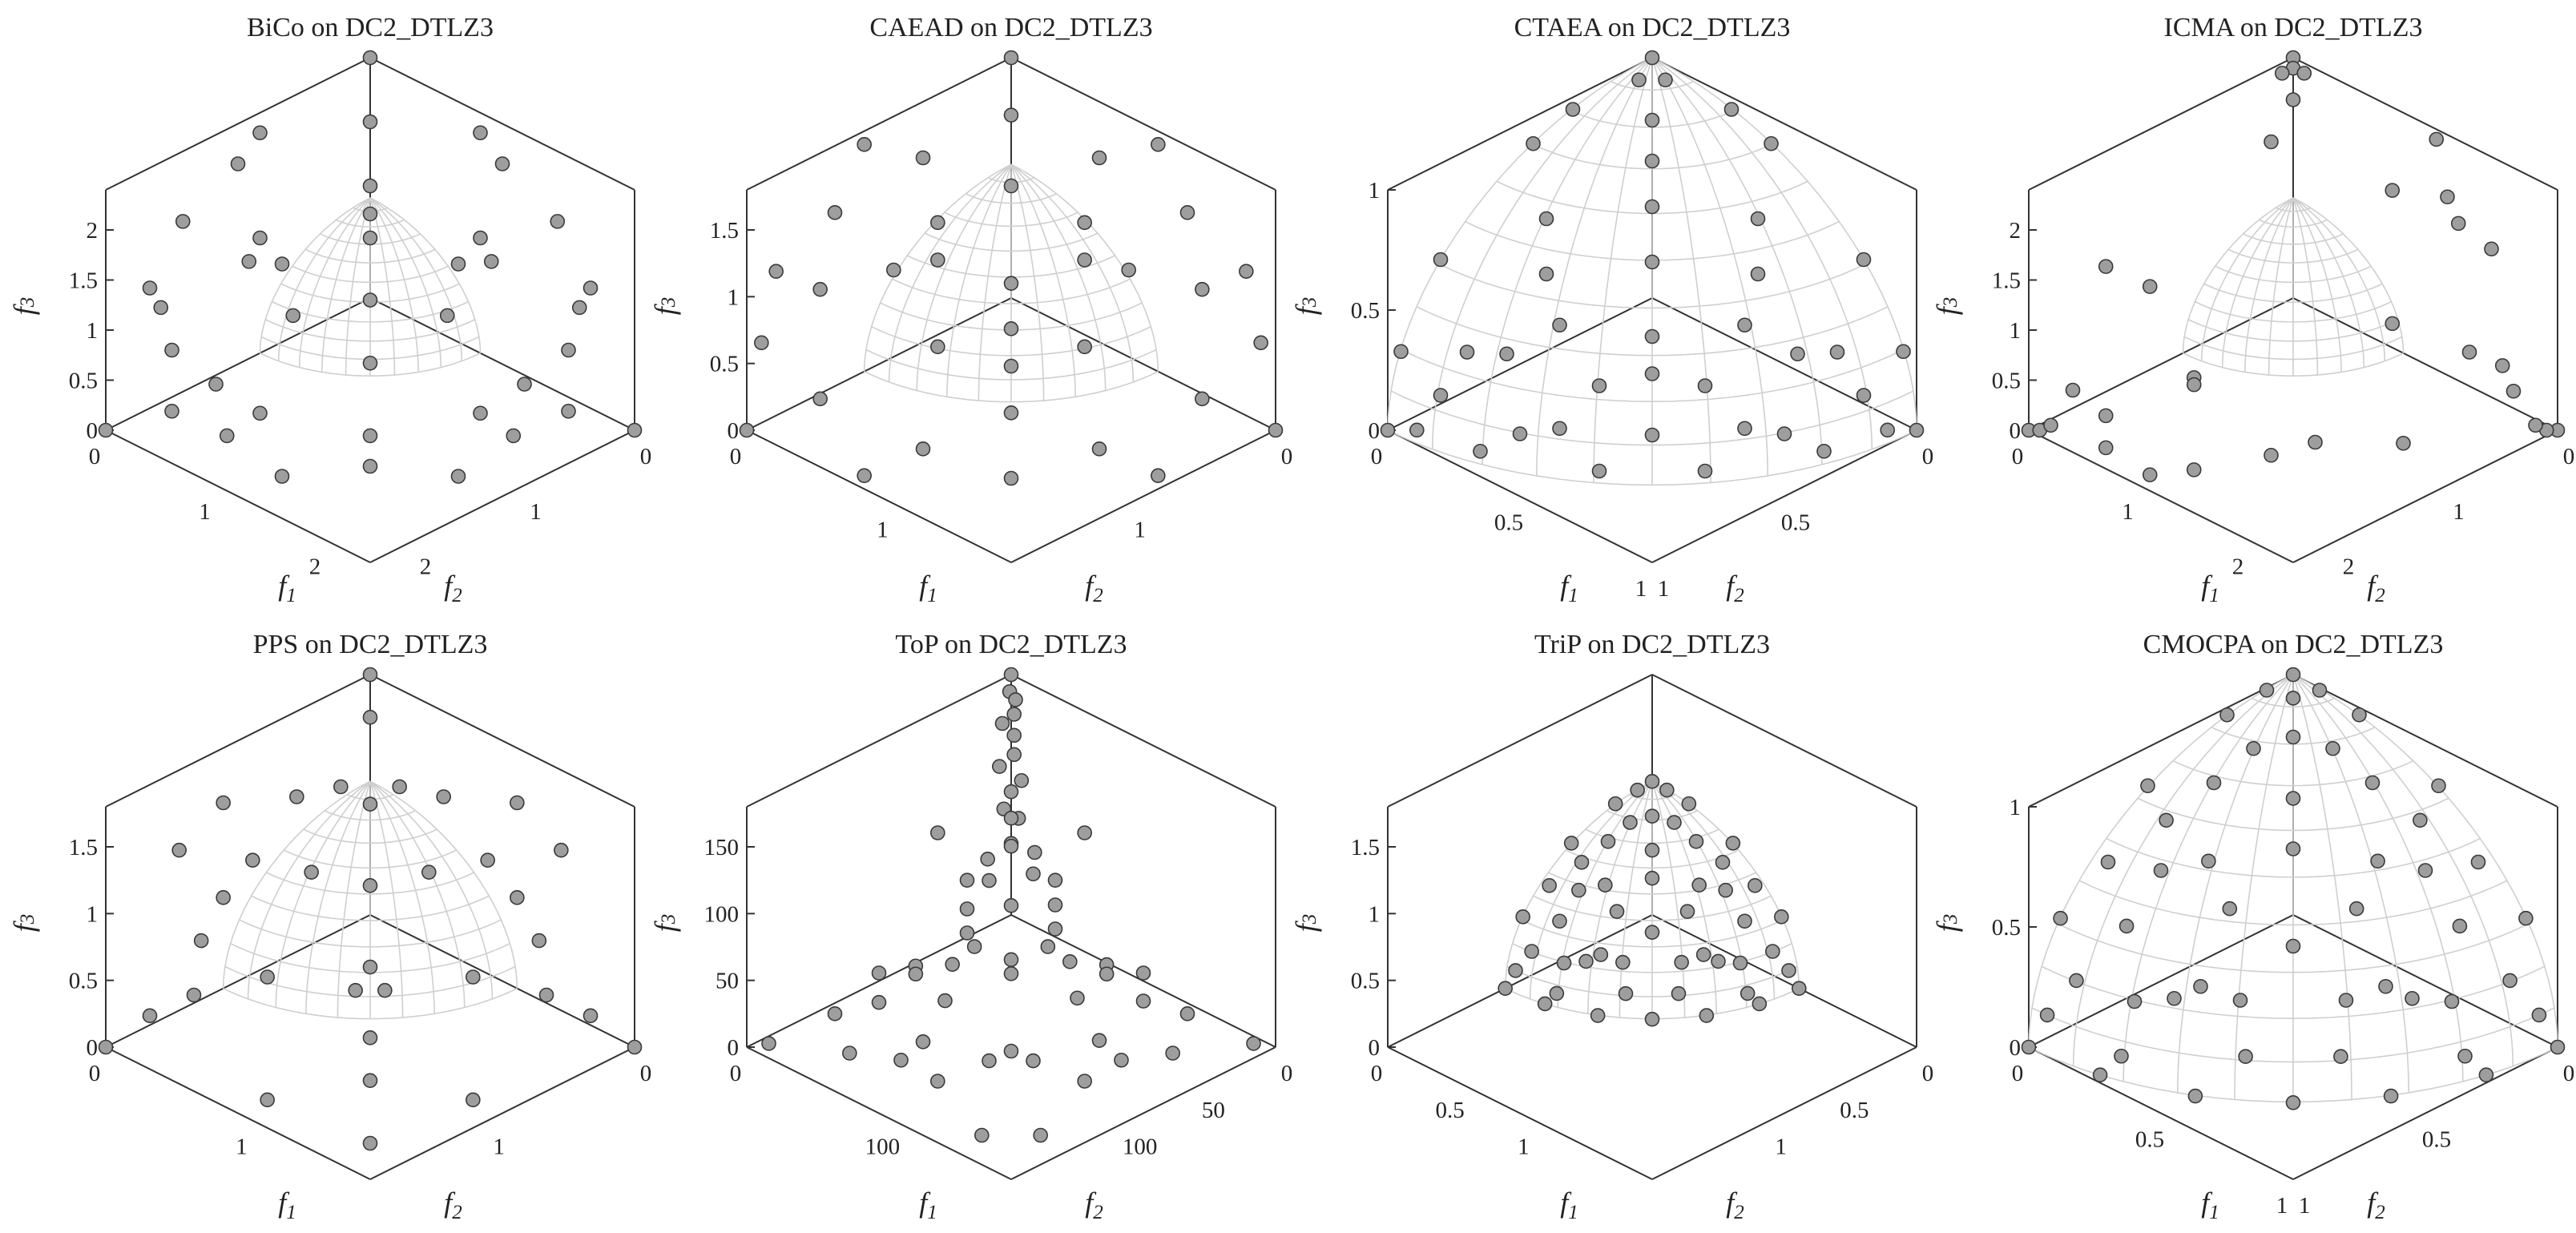 This screenshot has width=2576, height=1233. Describe the element at coordinates (27, 919) in the screenshot. I see `axis-subscript: 3` at that location.